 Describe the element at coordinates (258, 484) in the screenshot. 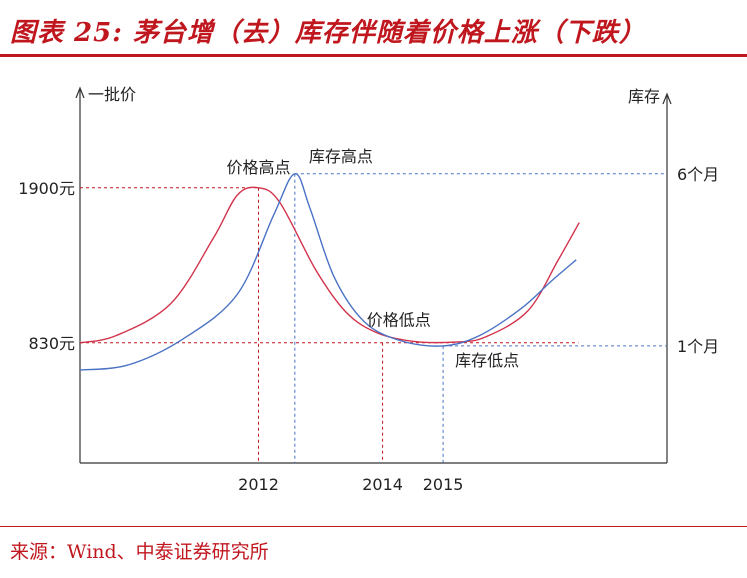

I see `x-tick-label: 2012` at that location.